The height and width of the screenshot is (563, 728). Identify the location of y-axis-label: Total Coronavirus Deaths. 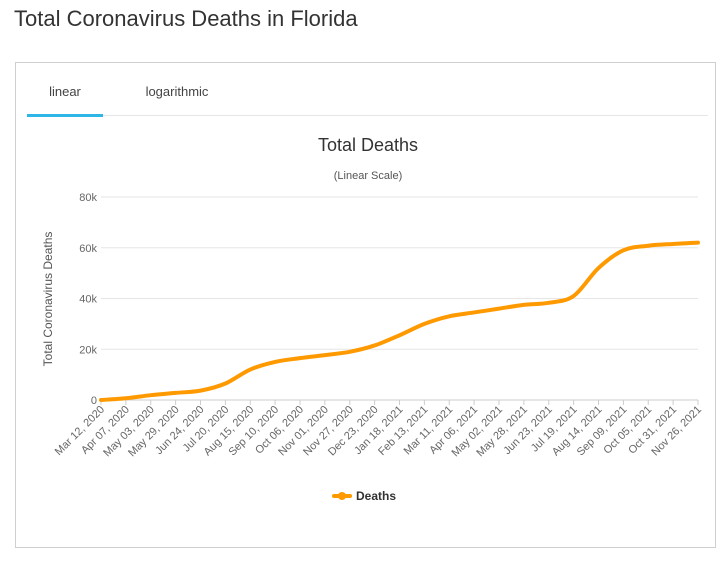
(48, 299).